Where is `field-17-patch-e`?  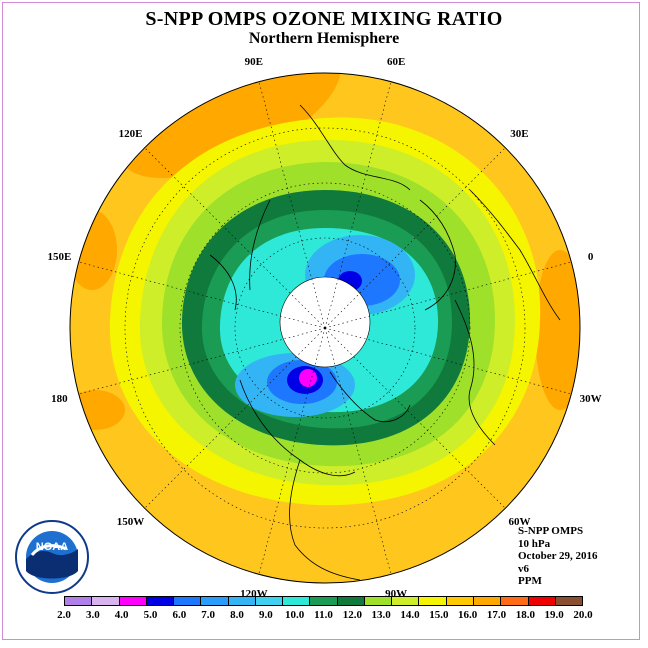 field-17-patch-e is located at coordinates (557, 330).